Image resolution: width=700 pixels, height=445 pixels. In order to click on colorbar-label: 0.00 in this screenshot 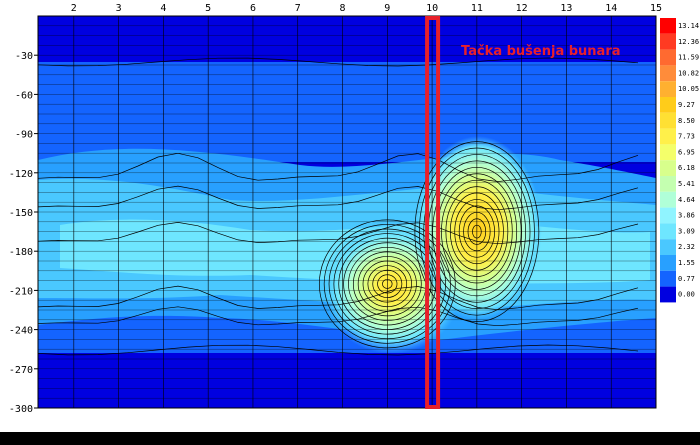, I will do `click(686, 295)`.